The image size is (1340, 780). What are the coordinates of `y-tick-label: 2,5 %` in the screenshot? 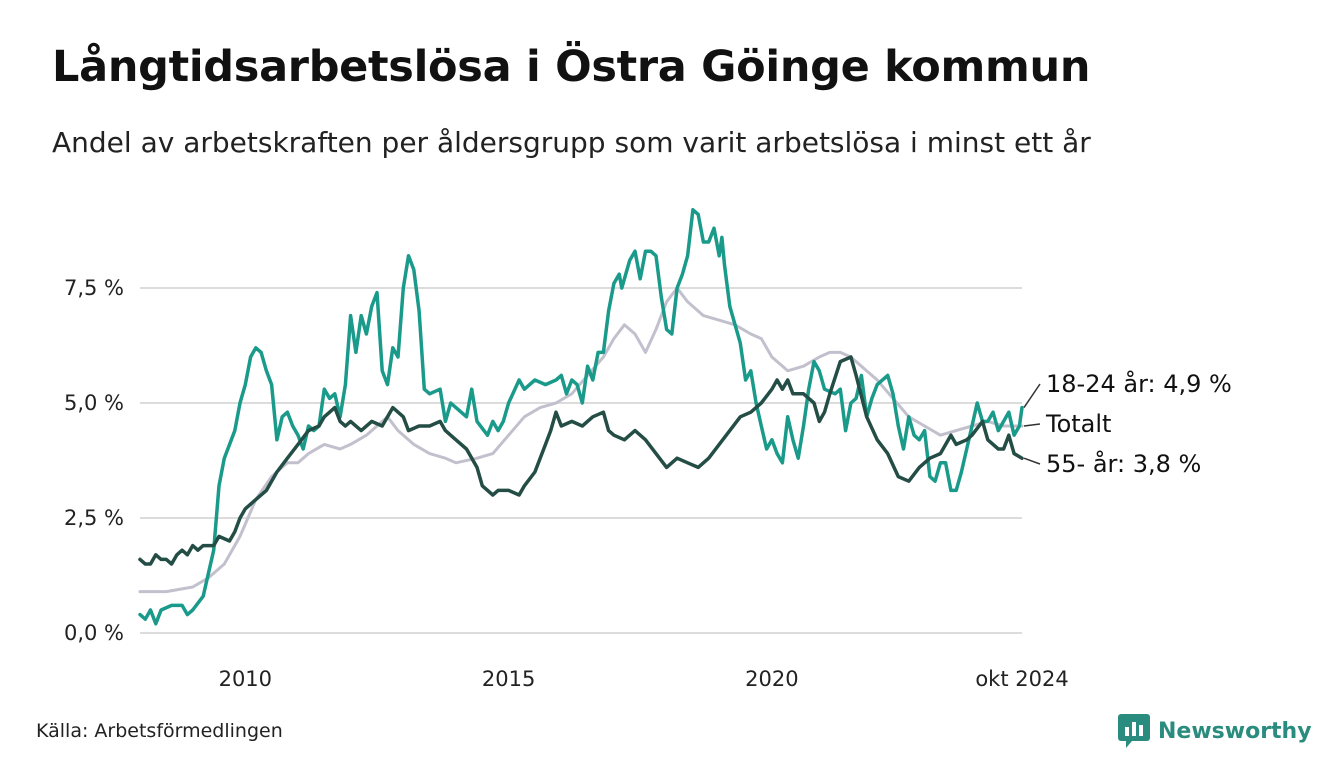 It's located at (94, 518).